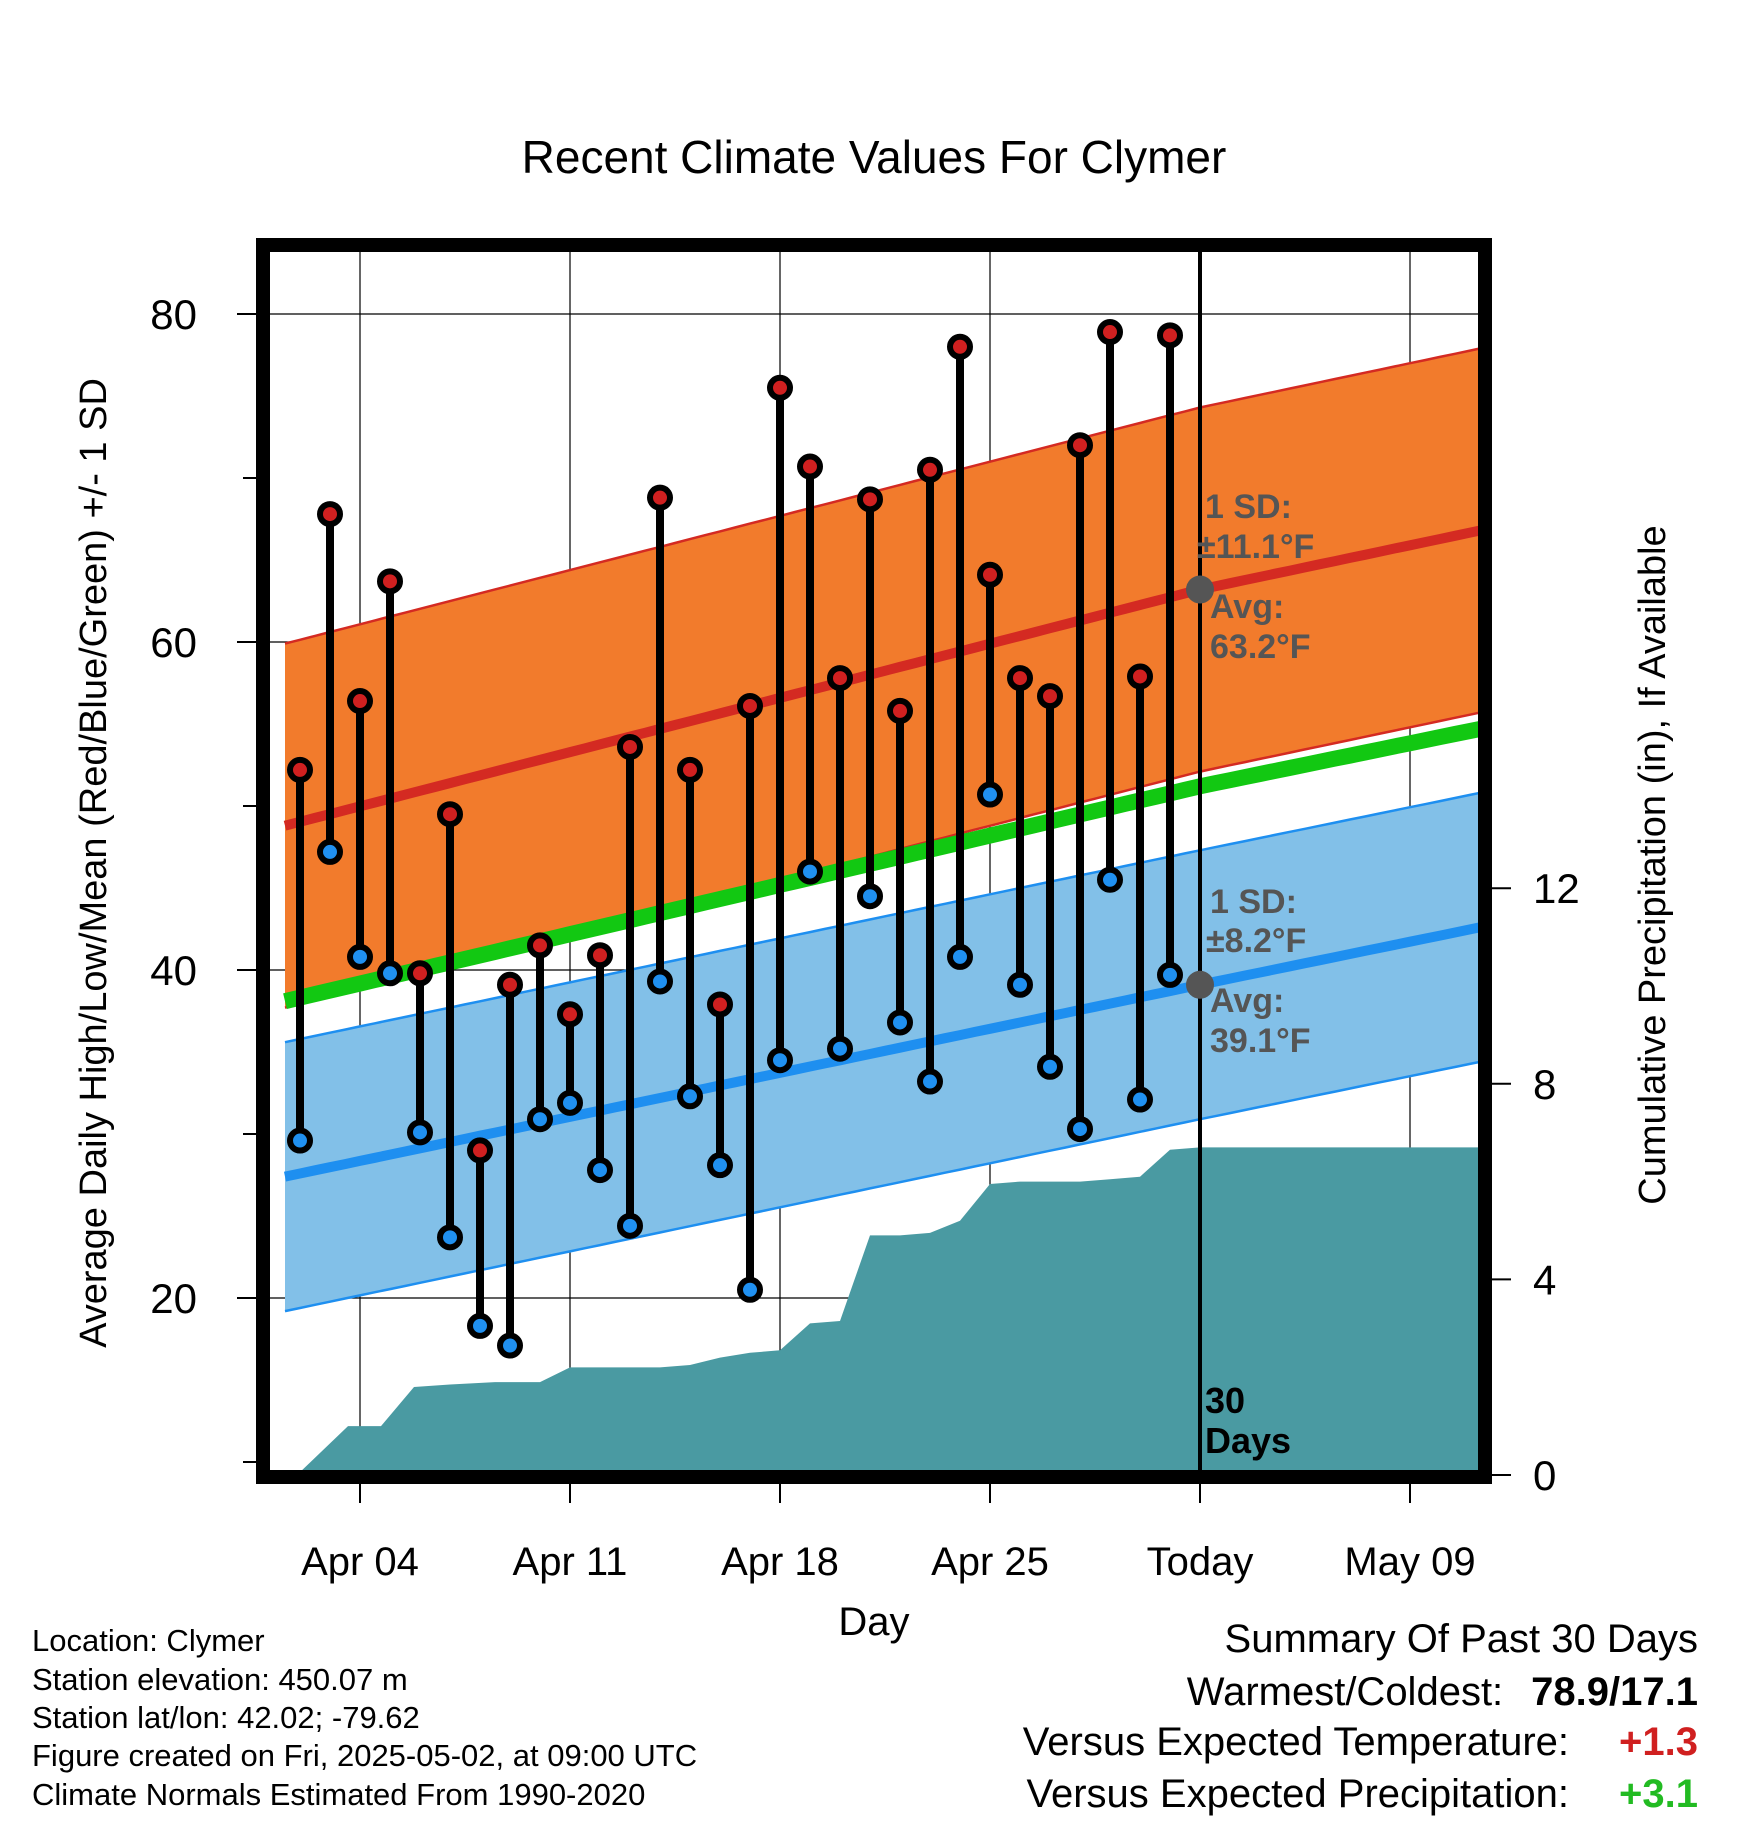 This screenshot has width=1748, height=1828. Describe the element at coordinates (1298, 1794) in the screenshot. I see `precip-label: Versus Expected Precipitation:` at that location.